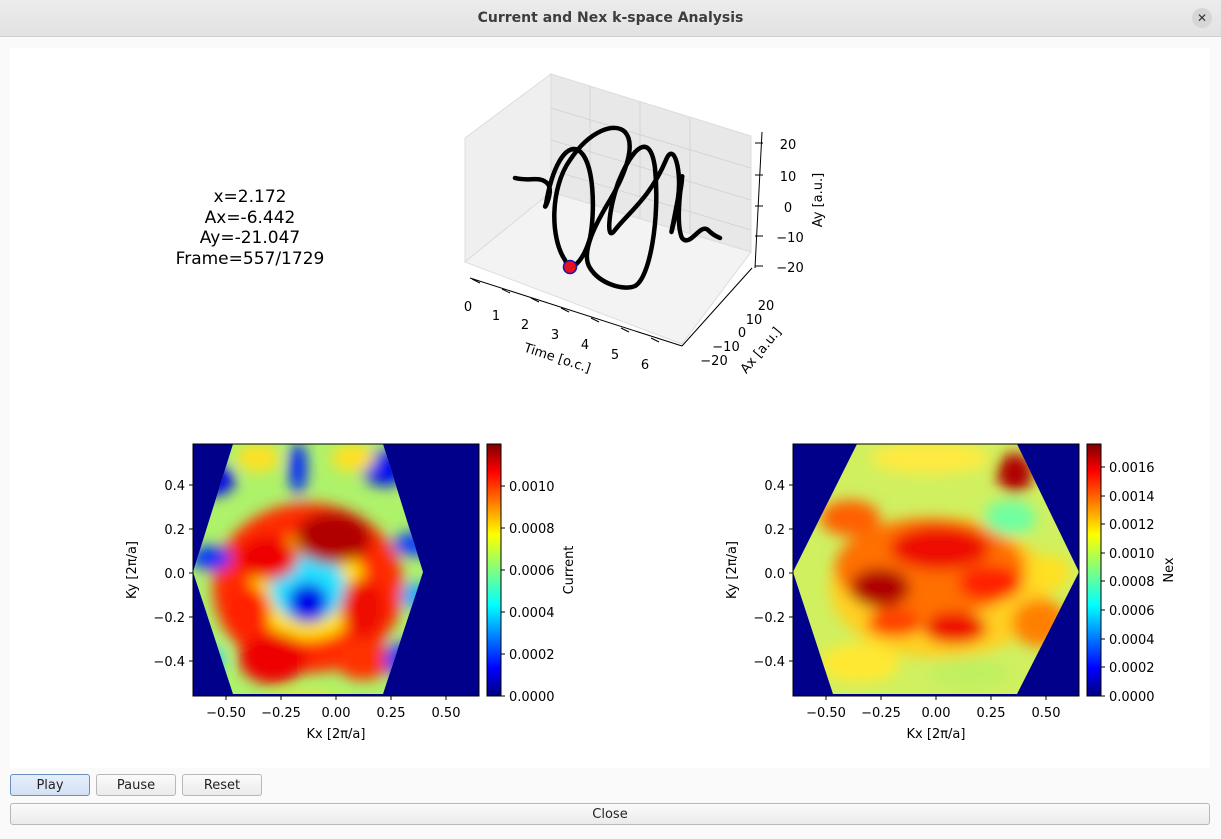  What do you see at coordinates (532, 529) in the screenshot?
I see `current-cbtick-1: 0.0008` at bounding box center [532, 529].